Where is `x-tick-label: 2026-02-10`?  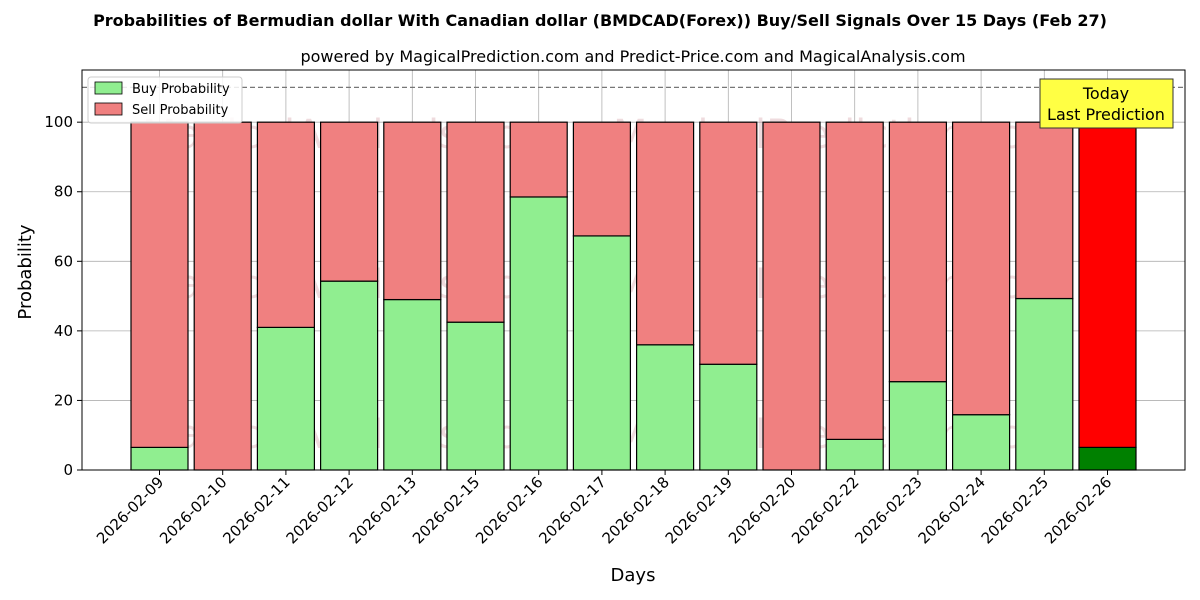
x-tick-label: 2026-02-10 is located at coordinates (193, 510).